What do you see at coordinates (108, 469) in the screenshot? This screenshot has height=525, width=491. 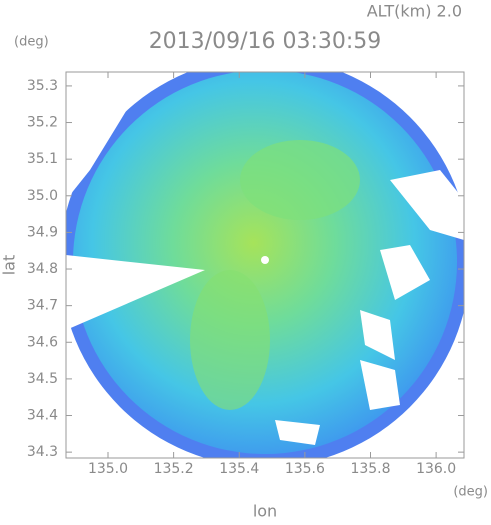 I see `x-tick-label: 135.0` at bounding box center [108, 469].